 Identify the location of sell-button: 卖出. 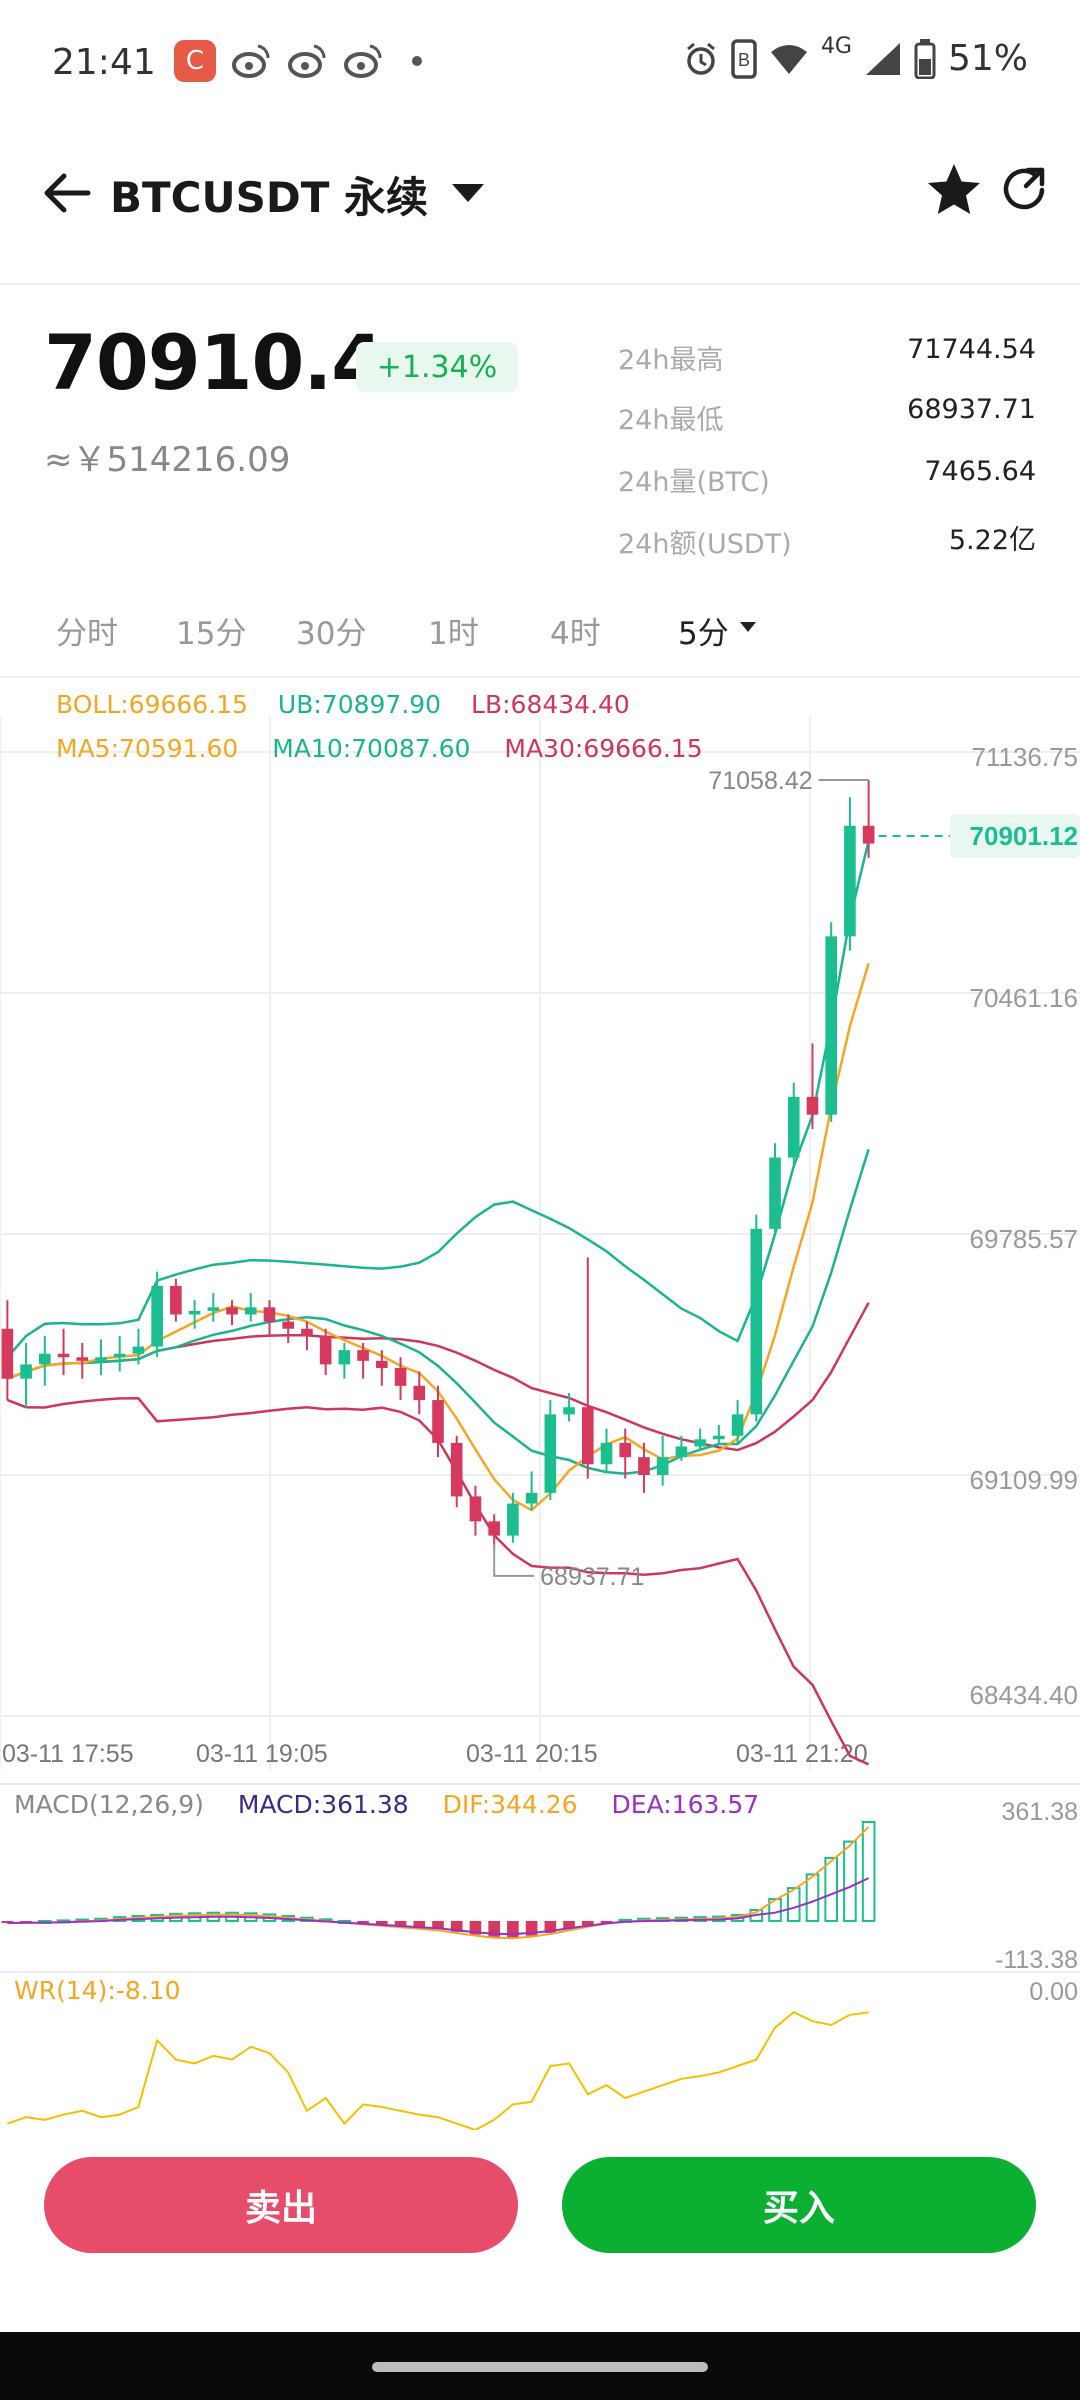
(281, 2205).